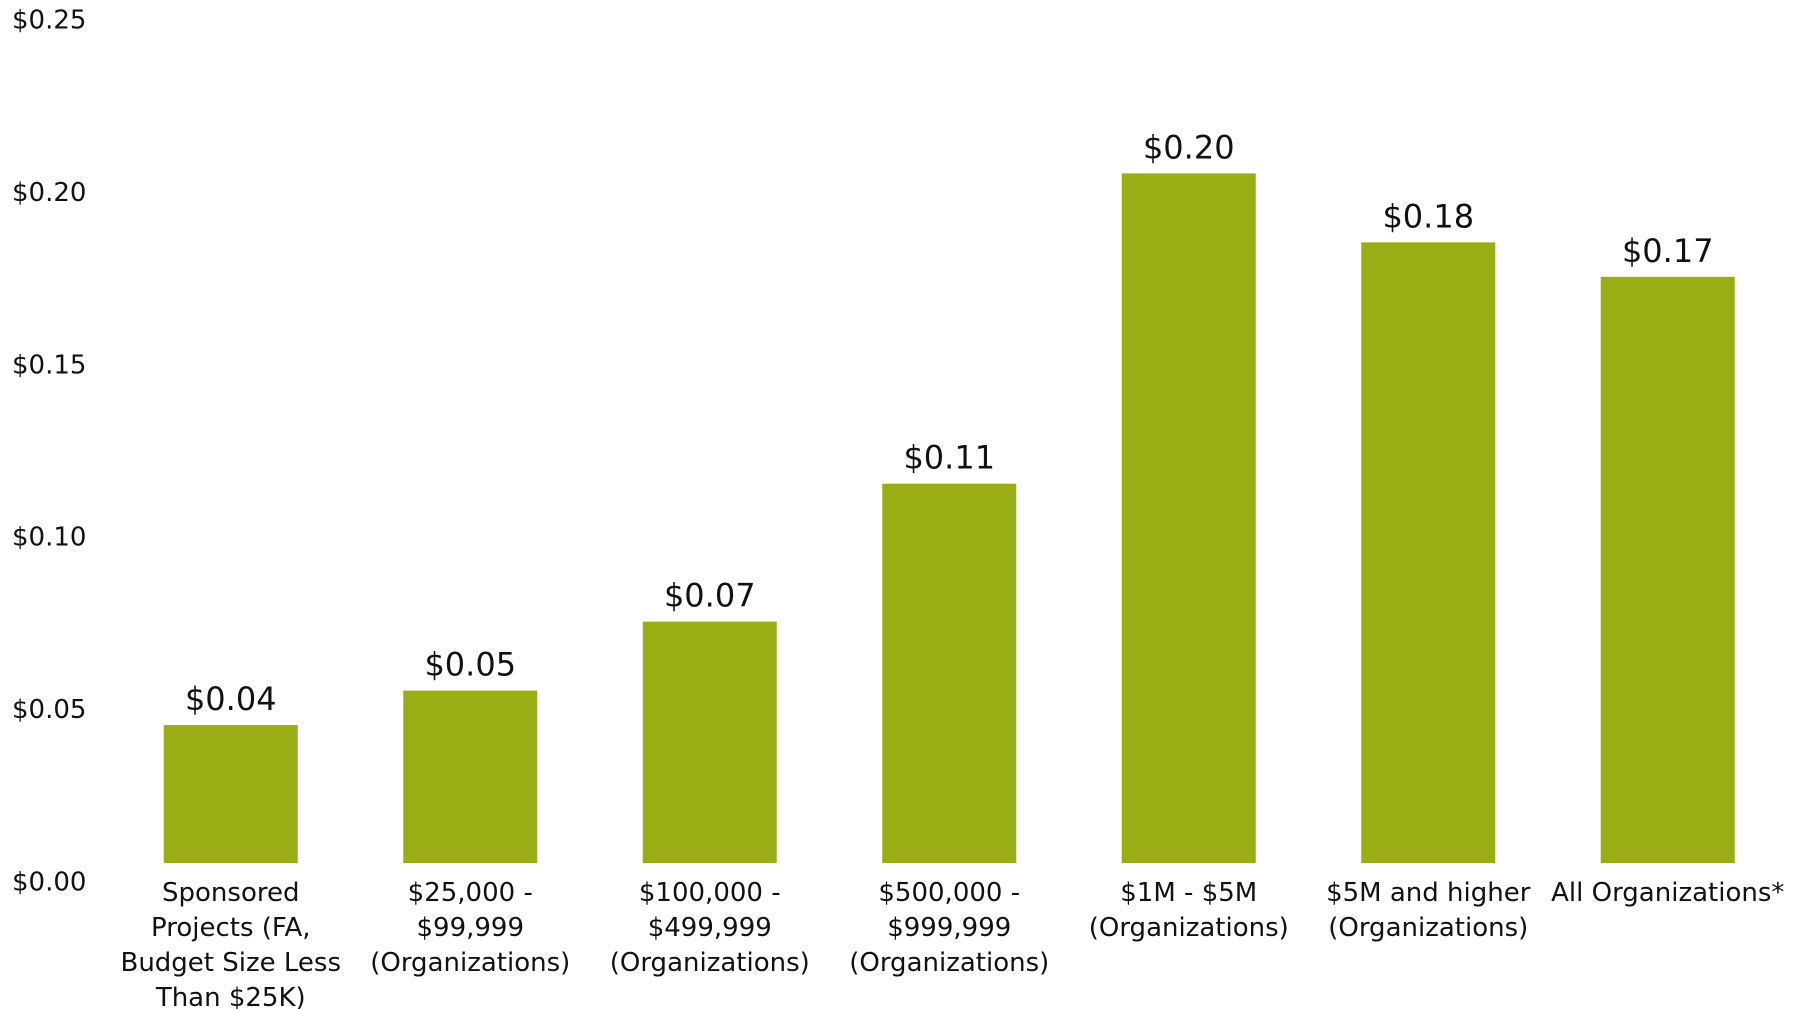 The width and height of the screenshot is (1806, 1009). Describe the element at coordinates (1428, 910) in the screenshot. I see `x-tick-label: $5M and higher (Organizations)` at that location.